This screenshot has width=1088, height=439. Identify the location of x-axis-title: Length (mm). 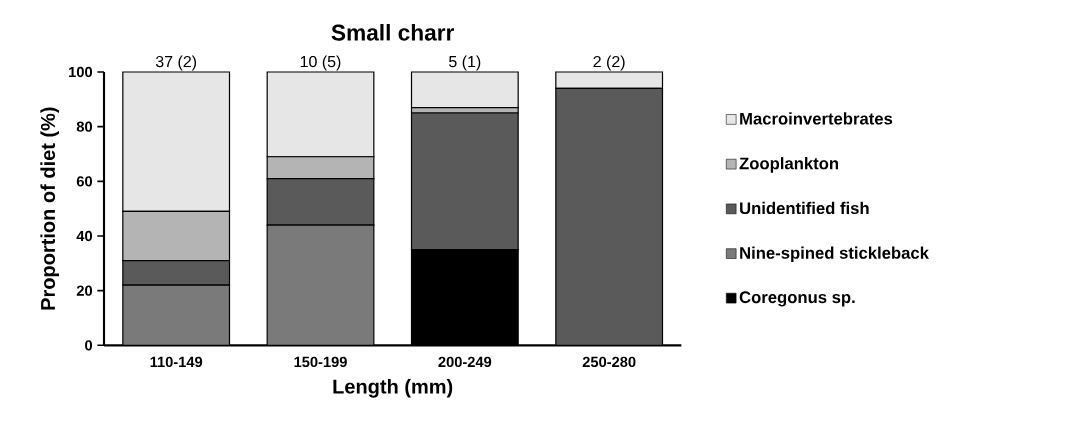
(393, 388).